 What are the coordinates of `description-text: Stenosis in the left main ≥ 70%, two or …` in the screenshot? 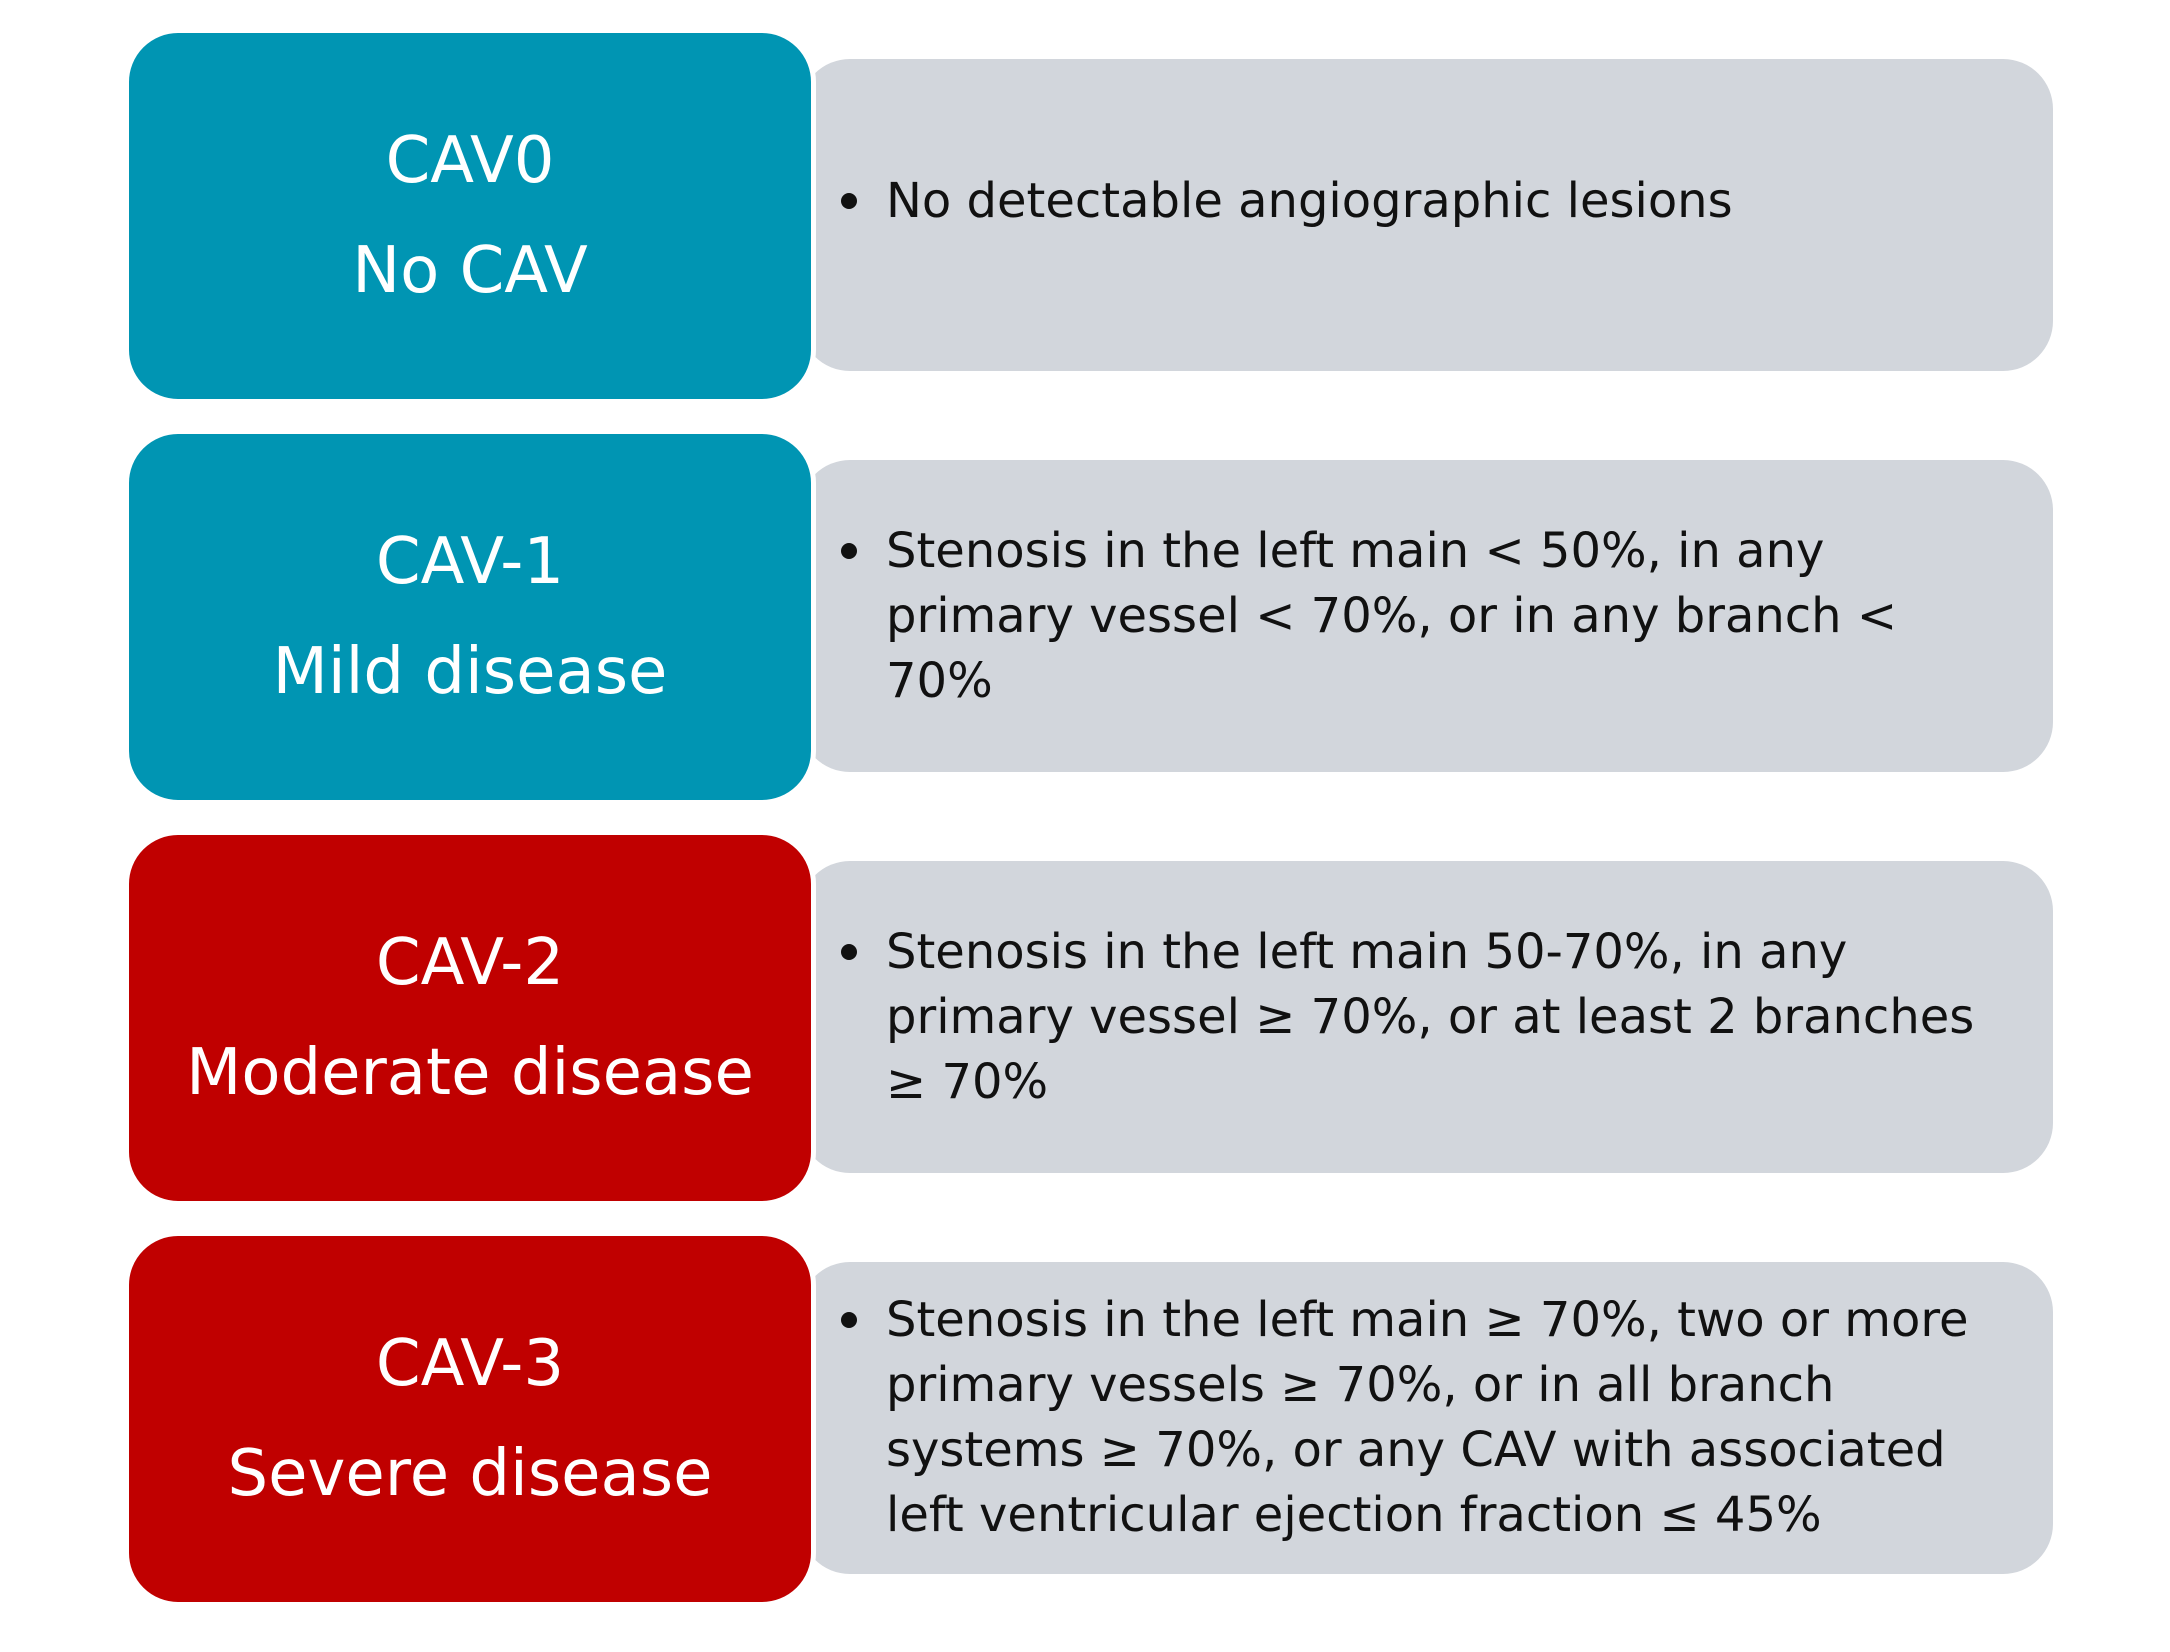 It's located at (1427, 1417).